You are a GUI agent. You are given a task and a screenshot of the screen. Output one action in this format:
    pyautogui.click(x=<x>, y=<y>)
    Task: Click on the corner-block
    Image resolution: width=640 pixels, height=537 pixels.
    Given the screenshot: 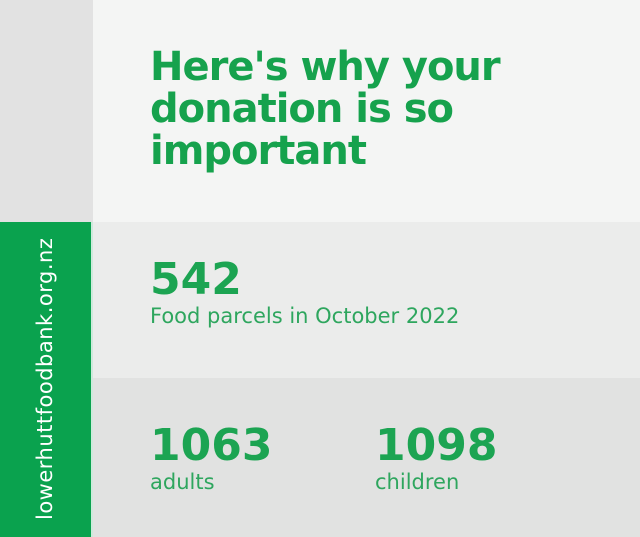 What is the action you would take?
    pyautogui.click(x=46, y=111)
    